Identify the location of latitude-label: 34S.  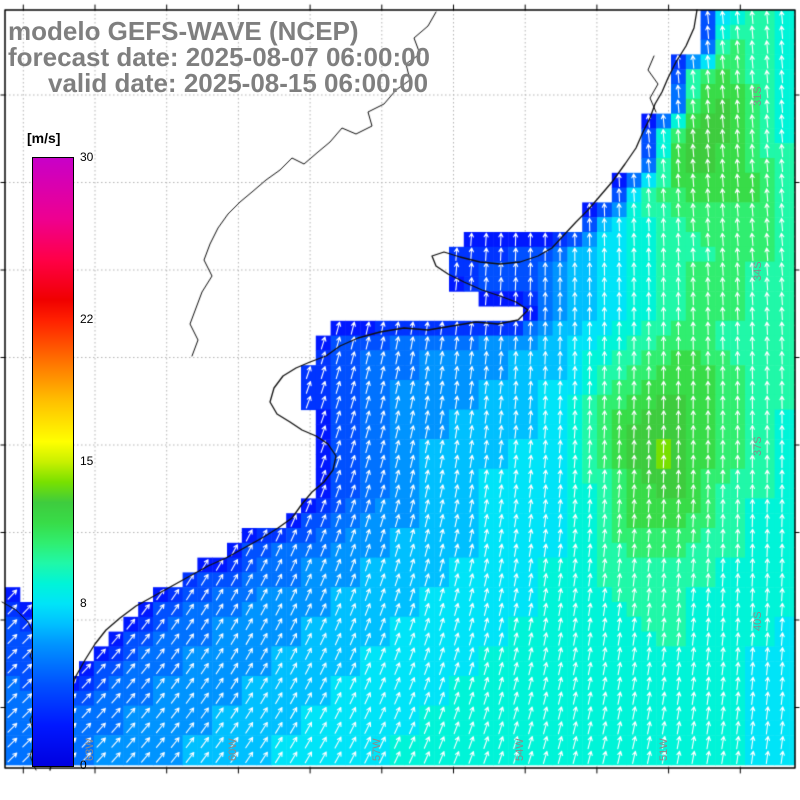
(758, 271).